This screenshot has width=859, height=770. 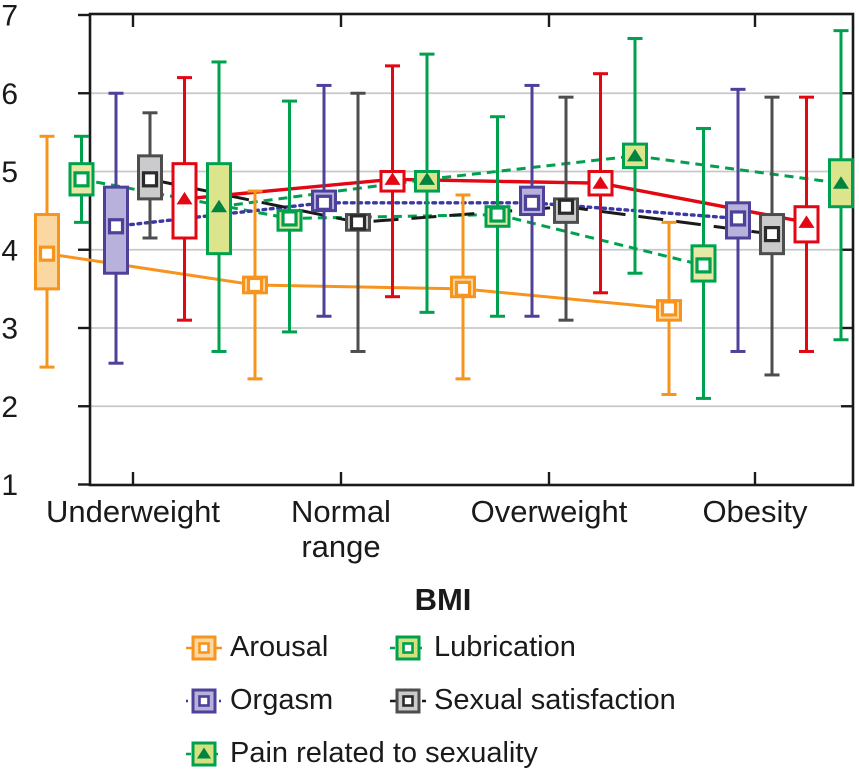 I want to click on marker-red-normal-range, so click(x=392, y=178).